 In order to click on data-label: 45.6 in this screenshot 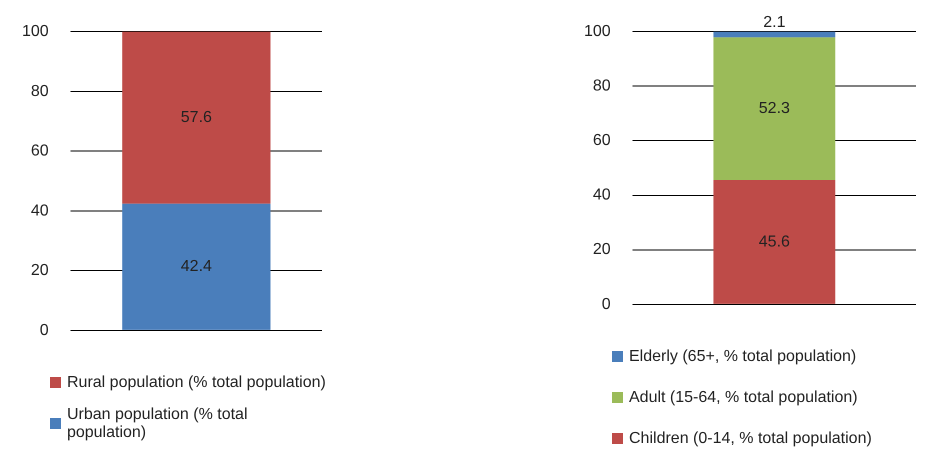, I will do `click(774, 241)`.